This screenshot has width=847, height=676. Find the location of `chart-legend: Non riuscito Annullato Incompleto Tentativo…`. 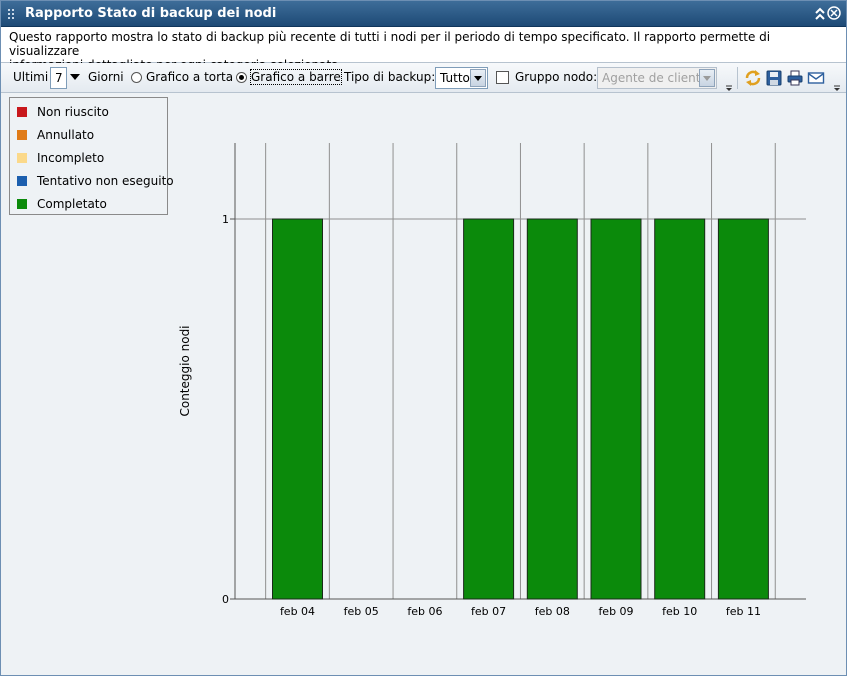

chart-legend: Non riuscito Annullato Incompleto Tentativo… is located at coordinates (91, 156).